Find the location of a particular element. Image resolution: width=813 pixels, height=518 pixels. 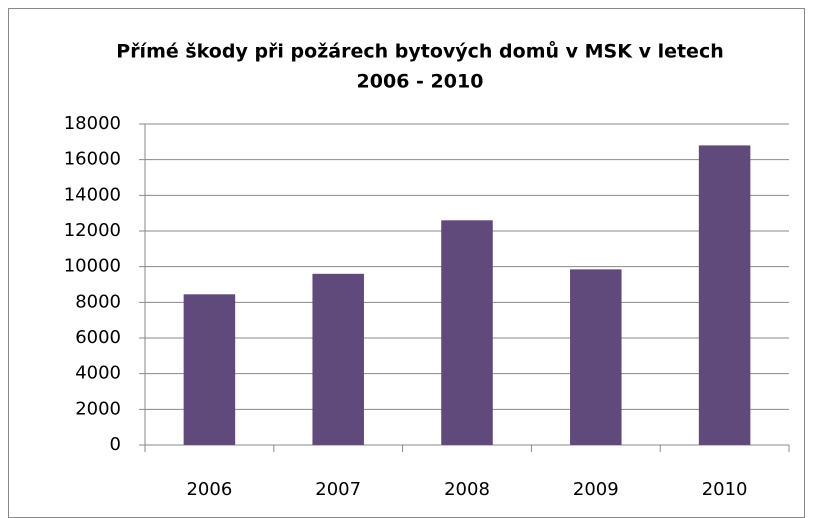

x-tick-label: 2009 is located at coordinates (596, 489).